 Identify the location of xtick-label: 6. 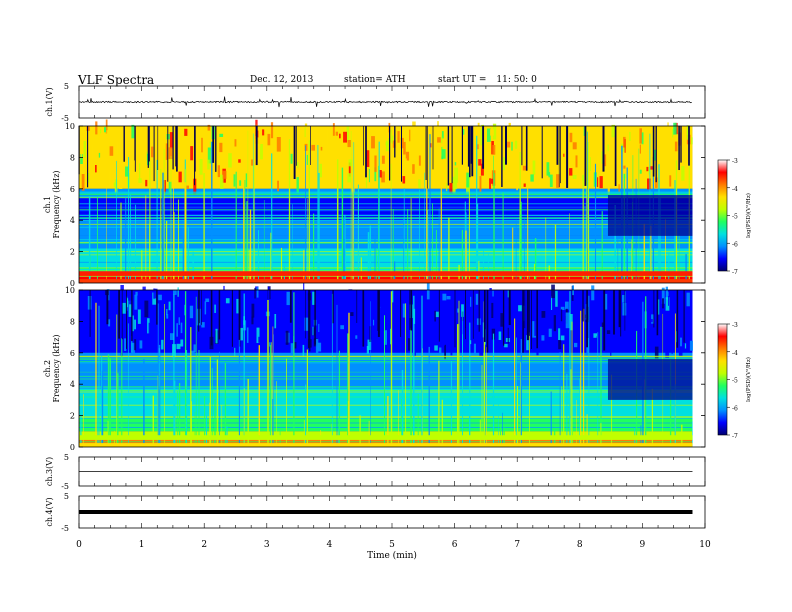
(455, 545).